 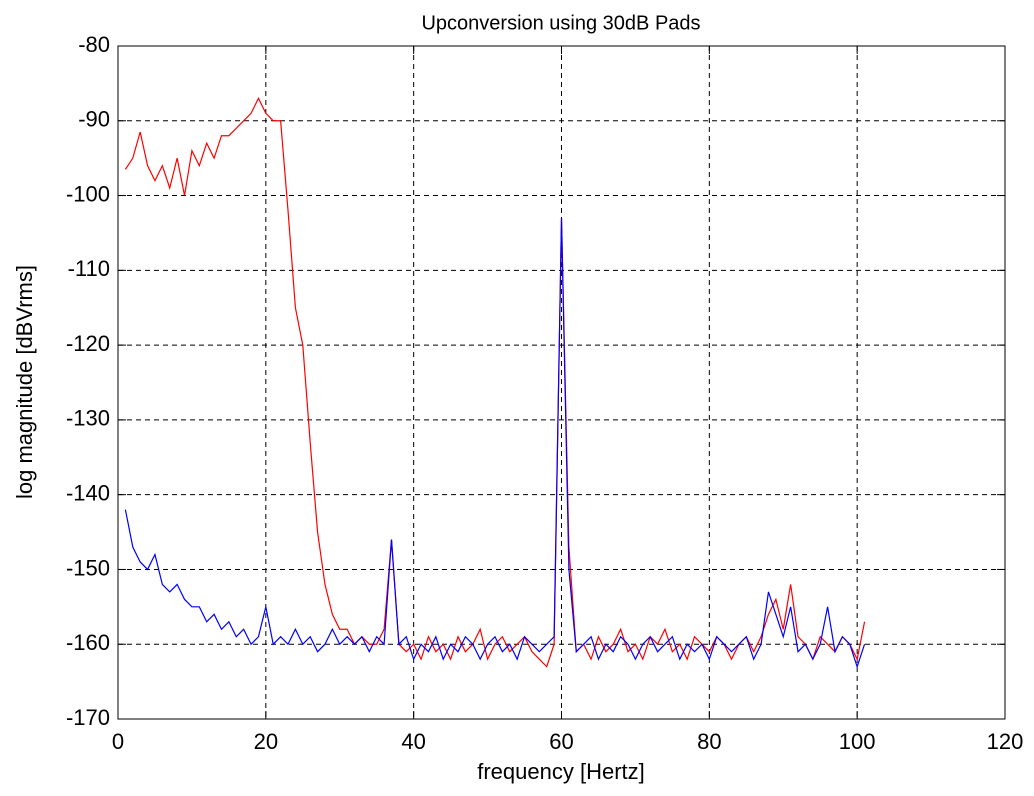 What do you see at coordinates (118, 741) in the screenshot?
I see `x-tick-label: 0` at bounding box center [118, 741].